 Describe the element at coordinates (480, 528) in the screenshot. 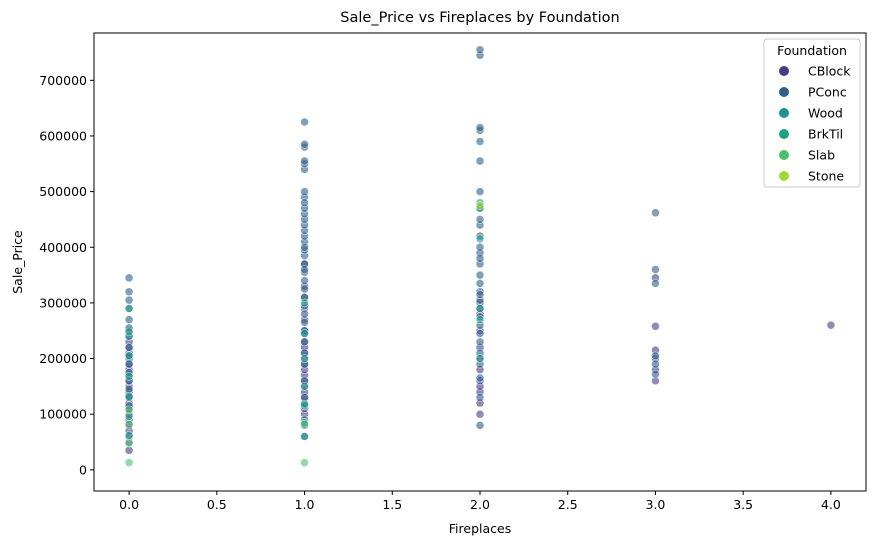

I see `x-axis-label: Fireplaces` at that location.